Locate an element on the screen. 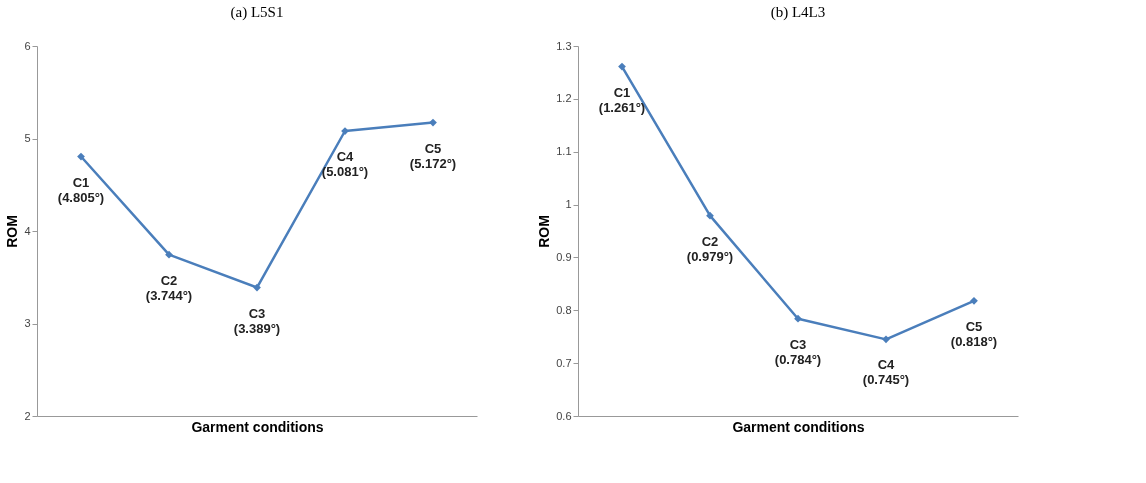  data-label: C2 (0.979°) is located at coordinates (710, 248).